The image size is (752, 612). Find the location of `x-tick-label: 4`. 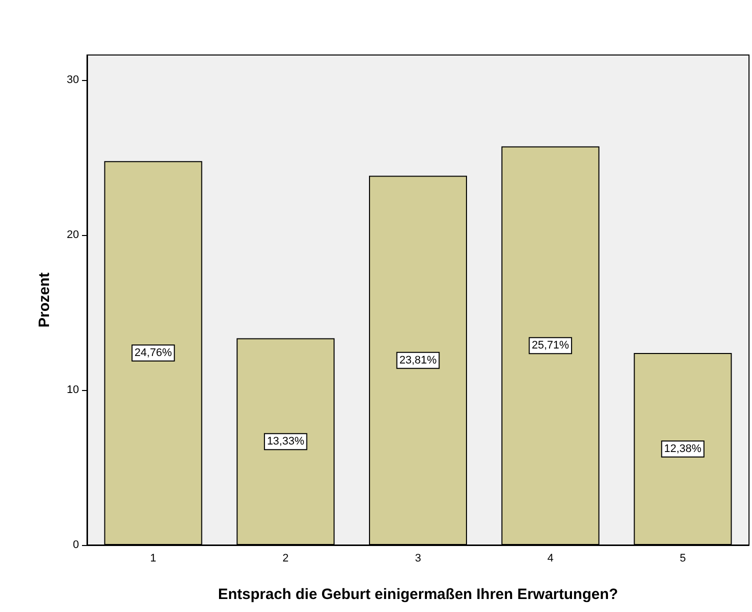

x-tick-label: 4 is located at coordinates (550, 558).